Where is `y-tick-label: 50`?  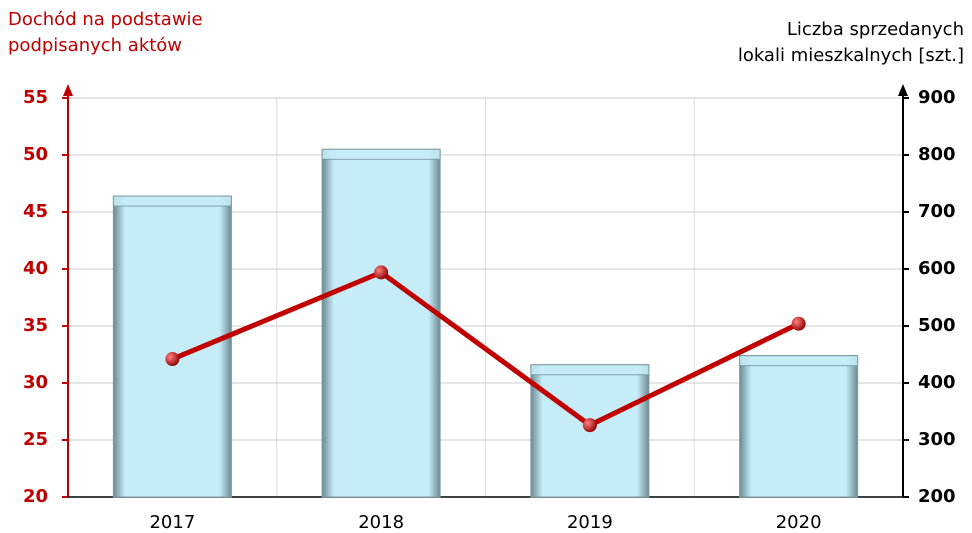
y-tick-label: 50 is located at coordinates (35, 154).